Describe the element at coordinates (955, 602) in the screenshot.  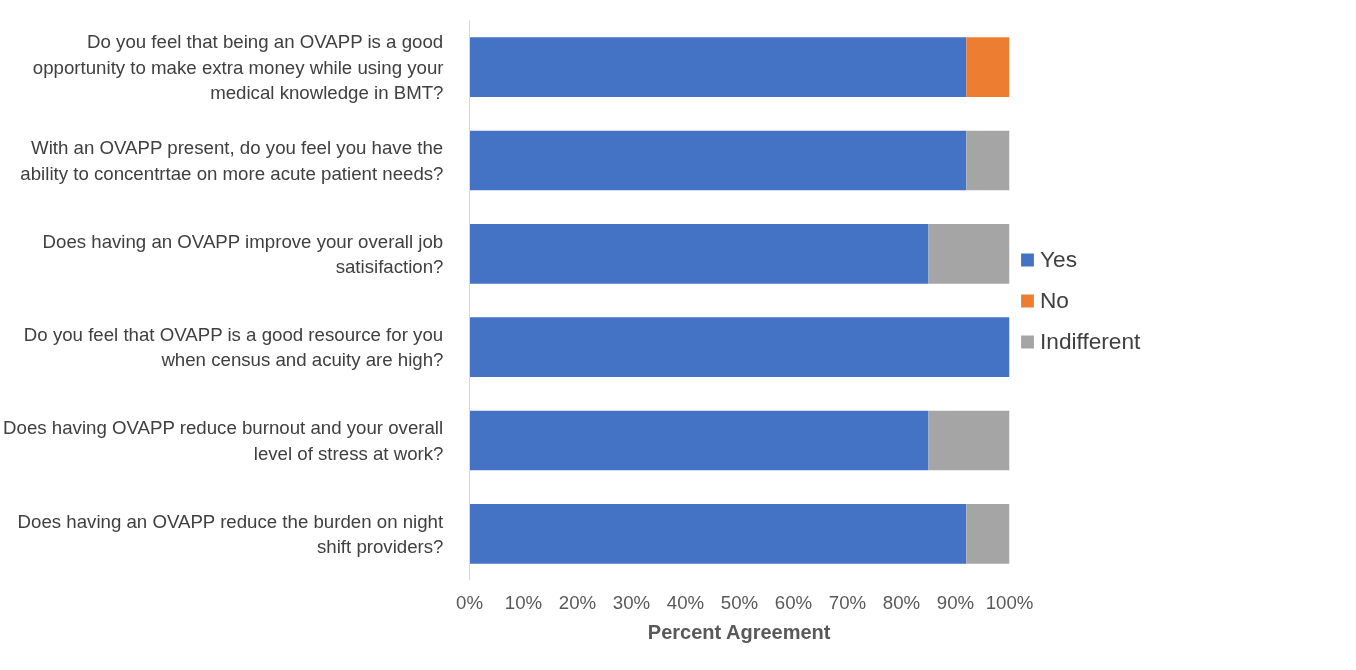
I see `x-tick-label: 90%` at that location.